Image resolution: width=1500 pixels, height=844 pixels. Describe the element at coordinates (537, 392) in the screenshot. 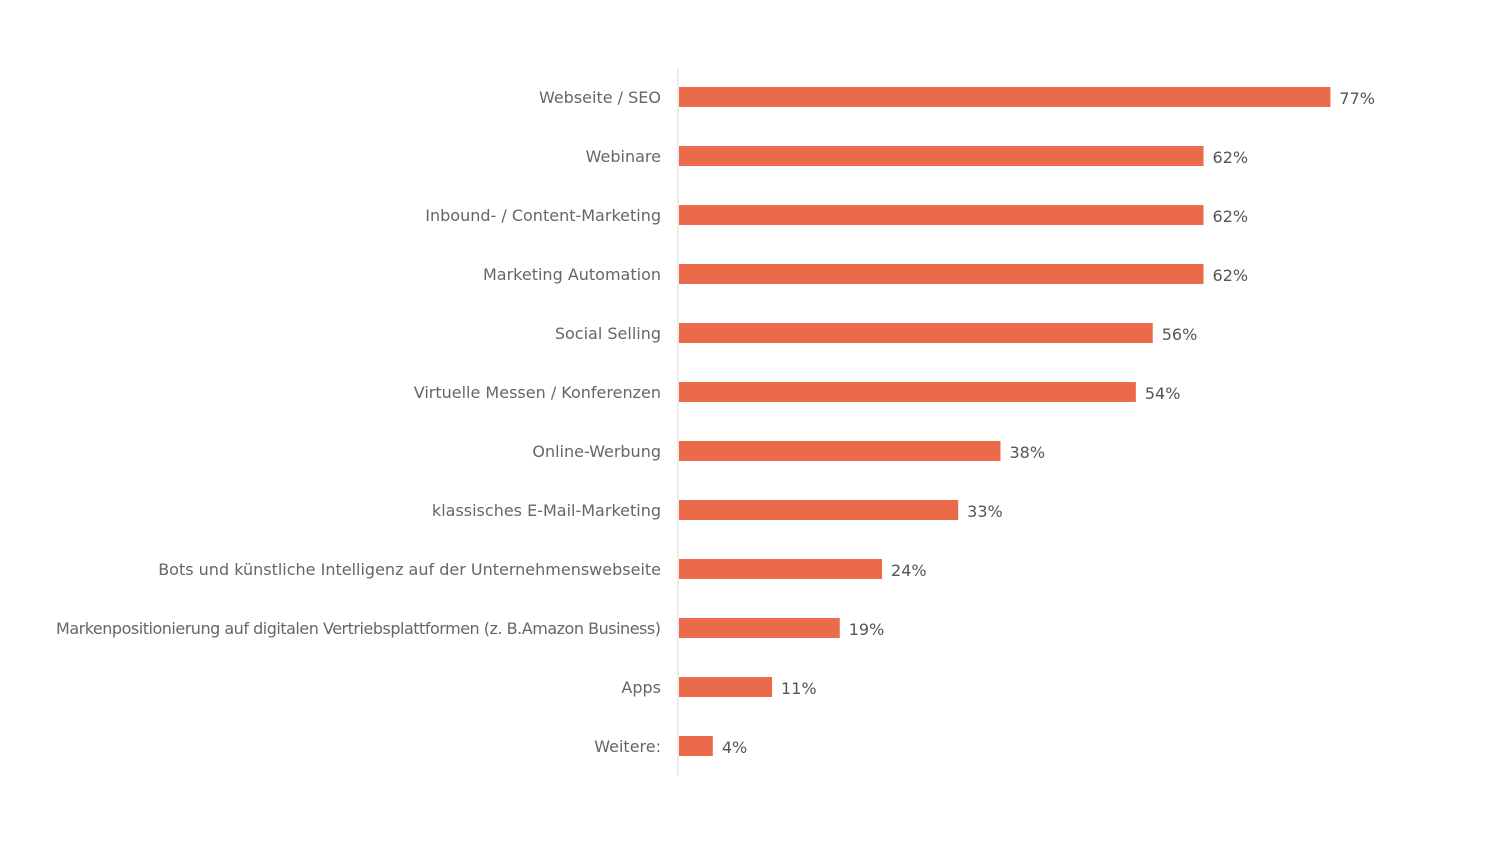

I see `category-label: Virtuelle Messen / Konferenzen` at that location.